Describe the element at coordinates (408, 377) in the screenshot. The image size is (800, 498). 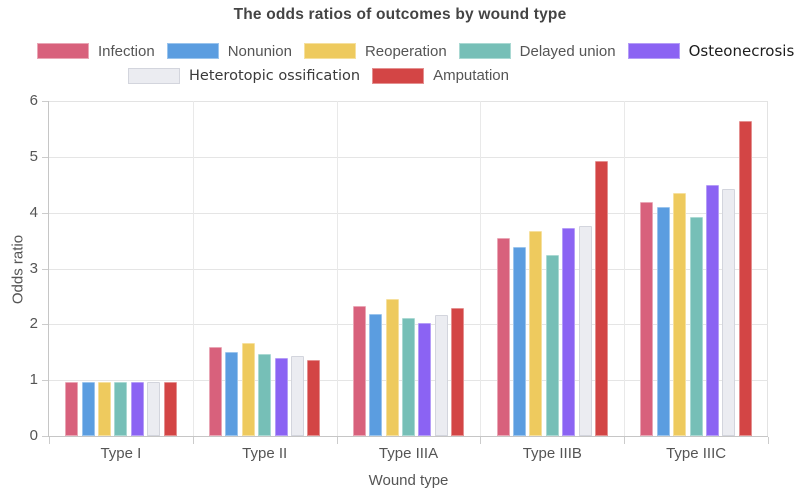
I see `bar-type-iiia-delayed-union` at that location.